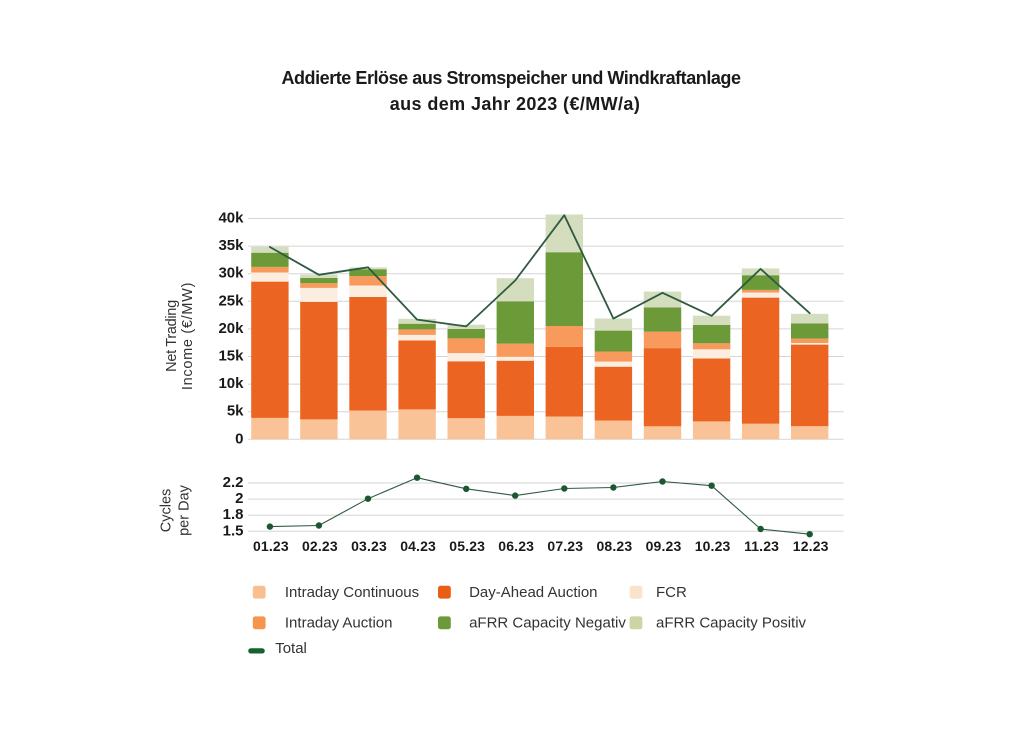  What do you see at coordinates (467, 546) in the screenshot?
I see `svg-text: 05.23` at bounding box center [467, 546].